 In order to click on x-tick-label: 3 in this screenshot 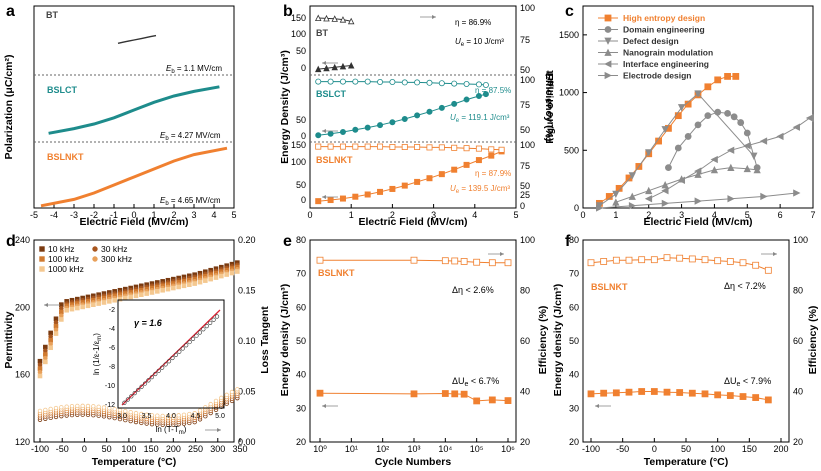, I will do `click(681, 215)`.